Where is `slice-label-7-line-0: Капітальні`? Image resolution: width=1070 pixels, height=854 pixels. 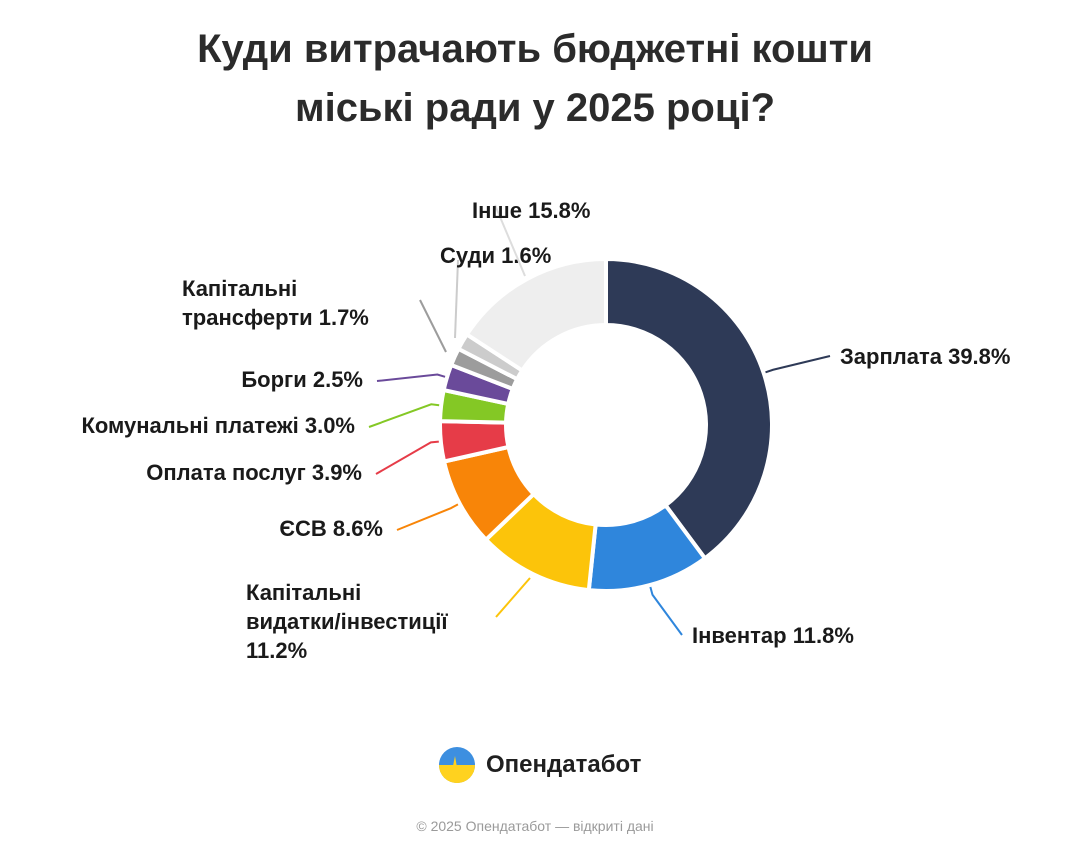 slice-label-7-line-0: Капітальні is located at coordinates (239, 288).